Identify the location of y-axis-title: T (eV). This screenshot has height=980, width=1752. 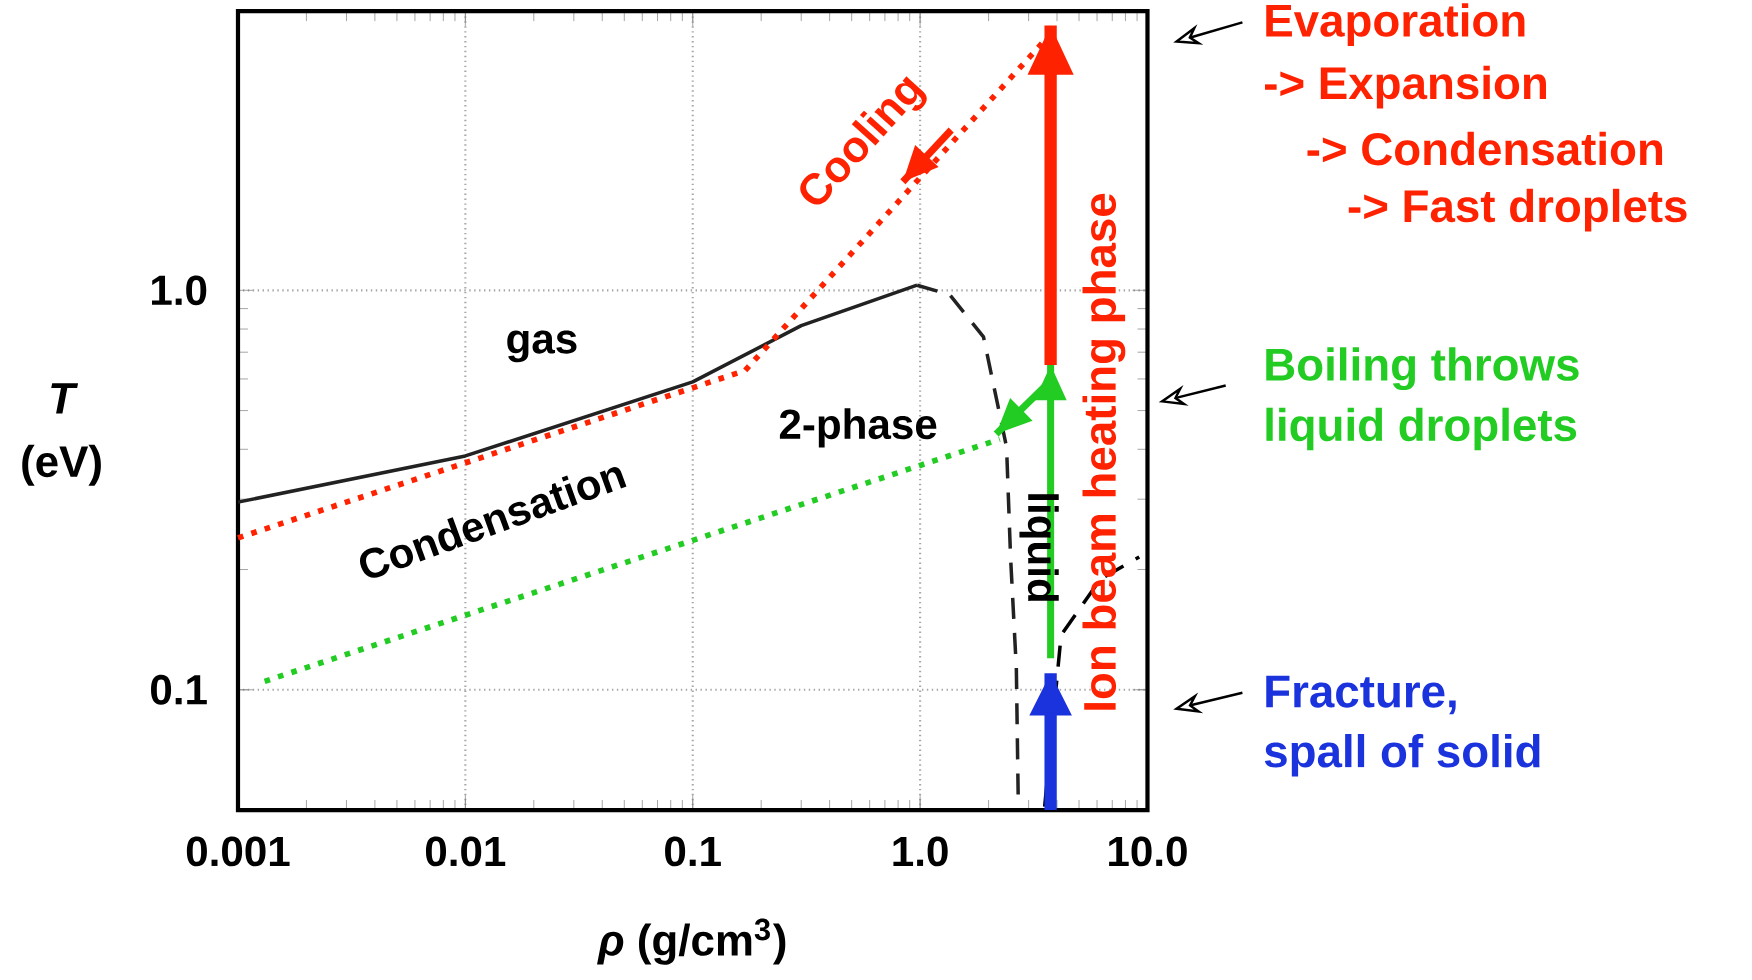
(61, 434).